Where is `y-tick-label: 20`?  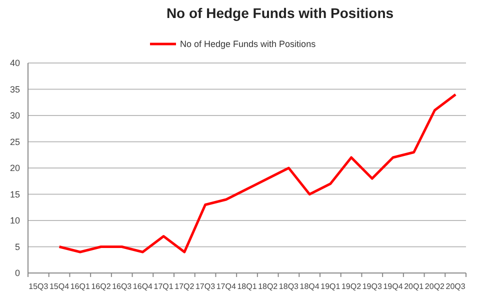
y-tick-label: 20 is located at coordinates (15, 168).